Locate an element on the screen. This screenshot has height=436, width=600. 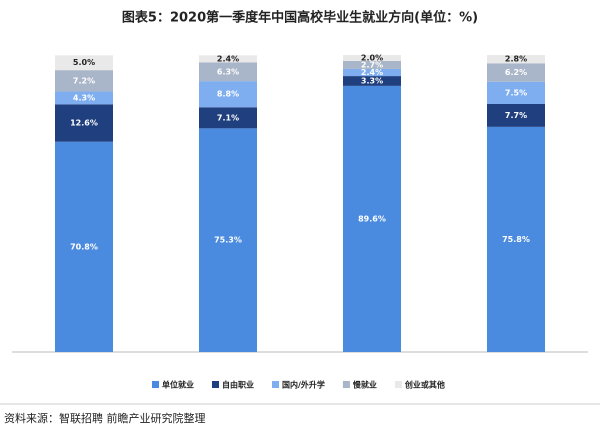
value-label: 6.3% is located at coordinates (228, 71).